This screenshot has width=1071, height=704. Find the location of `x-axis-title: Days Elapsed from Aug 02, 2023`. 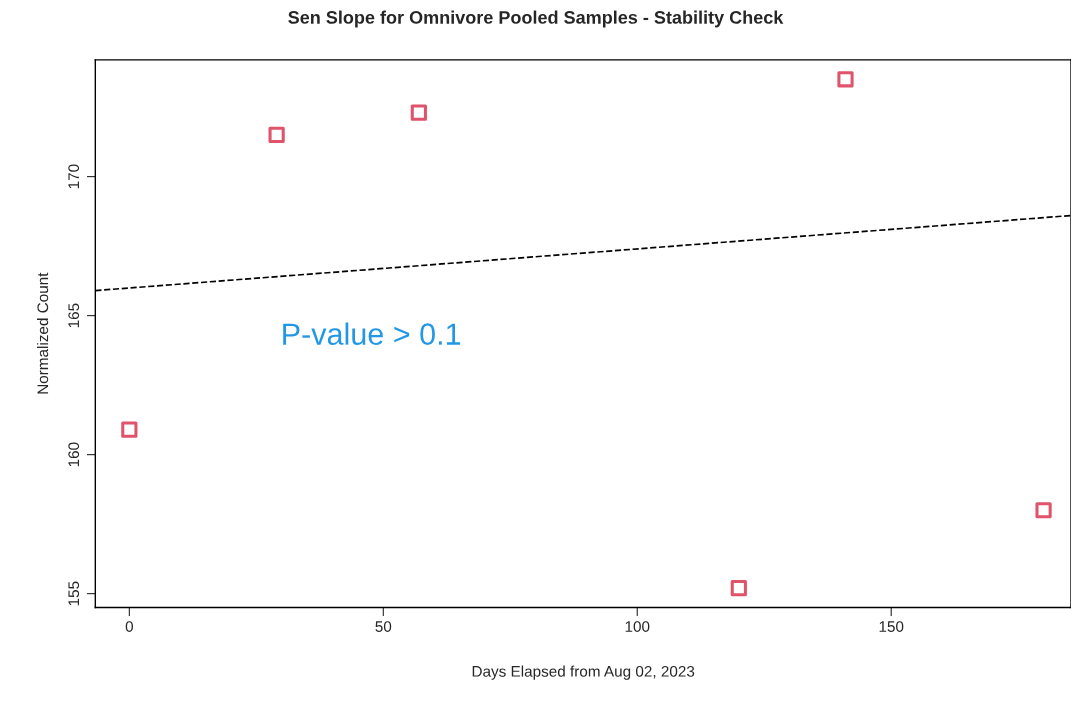

x-axis-title: Days Elapsed from Aug 02, 2023 is located at coordinates (583, 672).